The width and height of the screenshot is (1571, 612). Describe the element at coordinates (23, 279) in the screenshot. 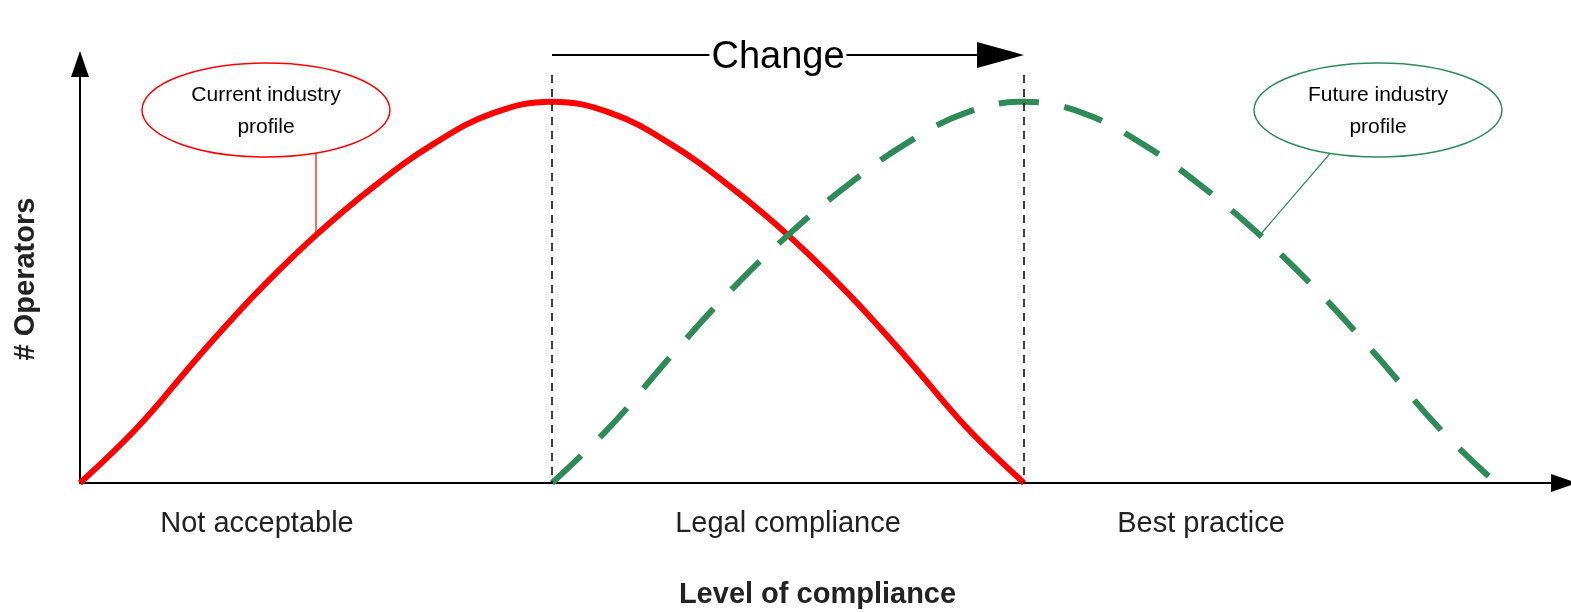

I see `y-axis-title: # Operators` at that location.